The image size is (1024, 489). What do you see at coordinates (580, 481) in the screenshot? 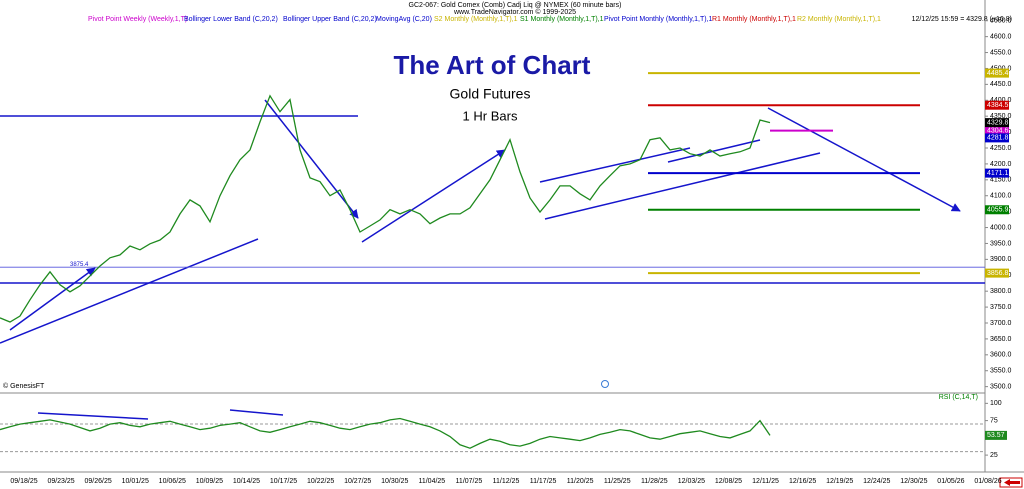
I see `x-tick-label: 11/20/25` at bounding box center [580, 481].